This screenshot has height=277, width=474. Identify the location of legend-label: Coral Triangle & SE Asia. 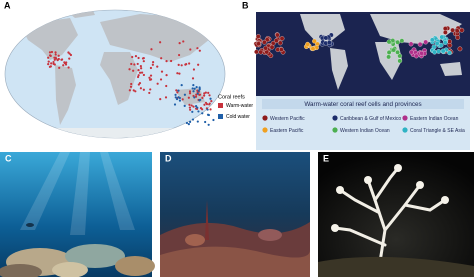
(437, 131).